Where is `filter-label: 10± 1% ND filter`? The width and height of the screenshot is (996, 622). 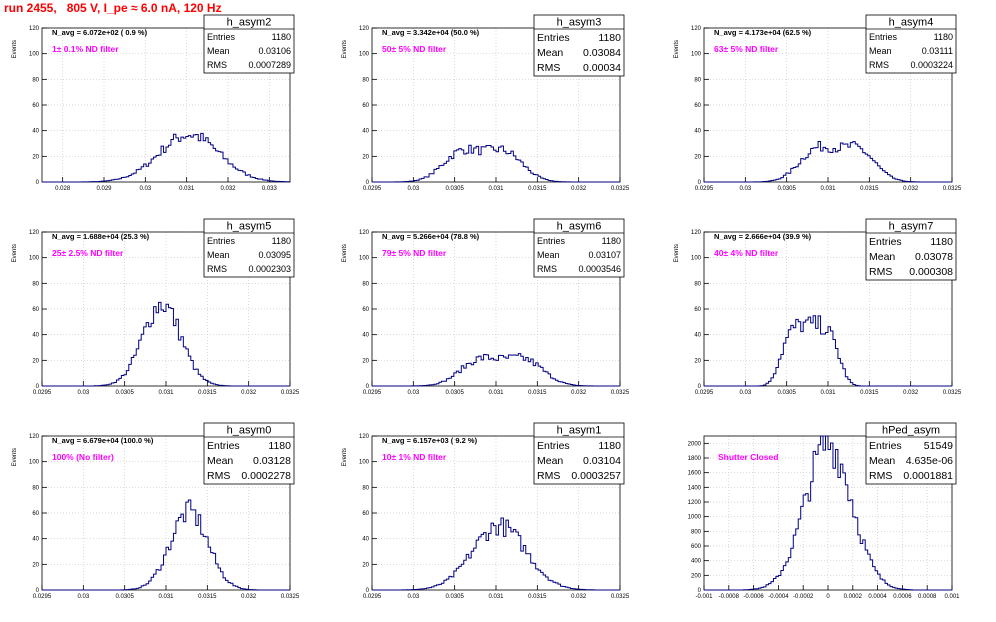 filter-label: 10± 1% ND filter is located at coordinates (414, 457).